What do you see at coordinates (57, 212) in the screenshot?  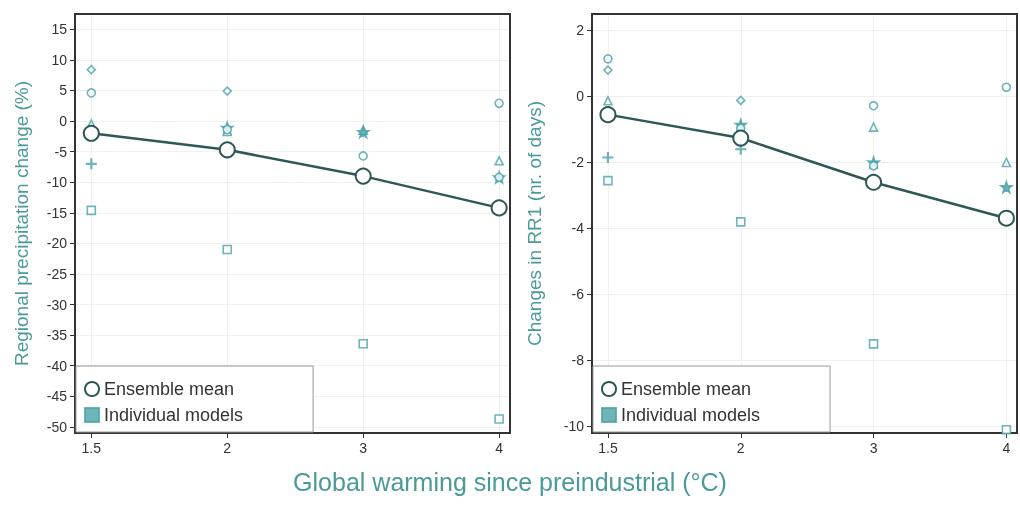 I see `y-tick-label: -15` at bounding box center [57, 212].